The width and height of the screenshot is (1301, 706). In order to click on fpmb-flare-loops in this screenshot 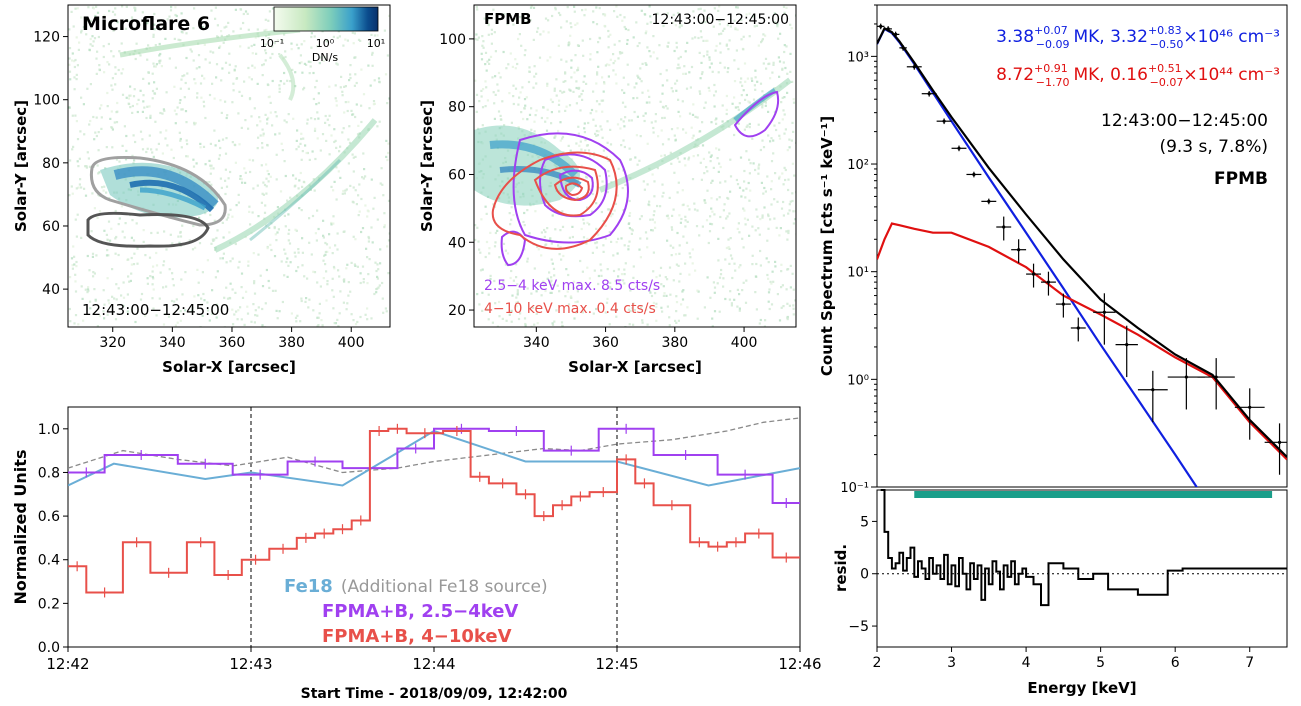, I will do `click(633, 172)`.